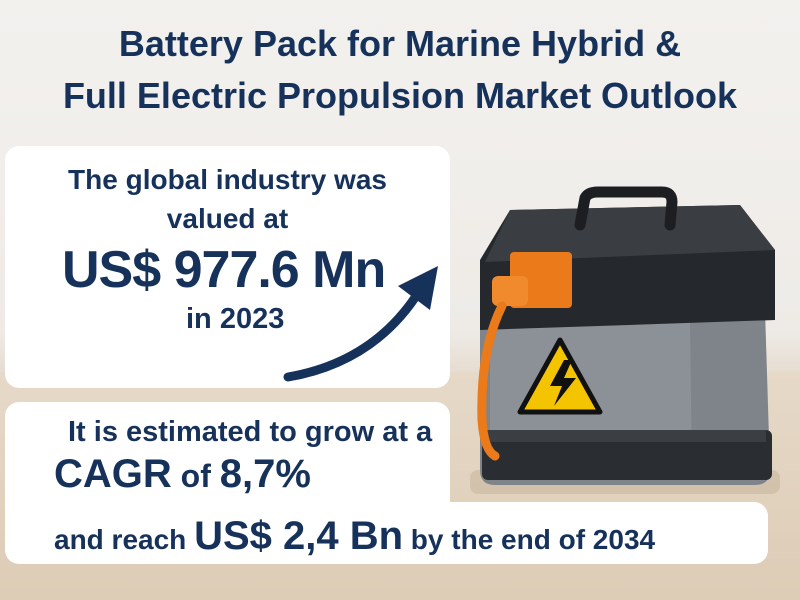 Image resolution: width=800 pixels, height=600 pixels. What do you see at coordinates (492, 381) in the screenshot?
I see `connector-cable` at bounding box center [492, 381].